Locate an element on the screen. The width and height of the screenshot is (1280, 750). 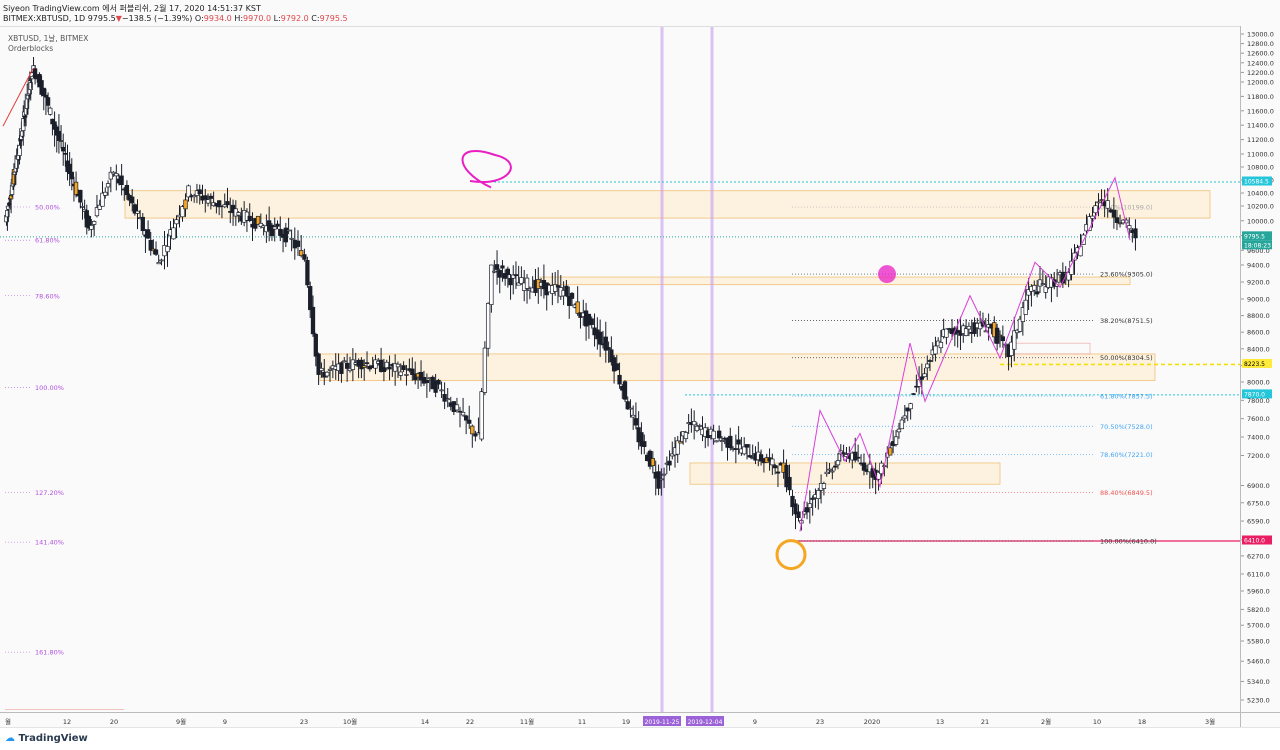
time-tick-label: 14 is located at coordinates (425, 722).